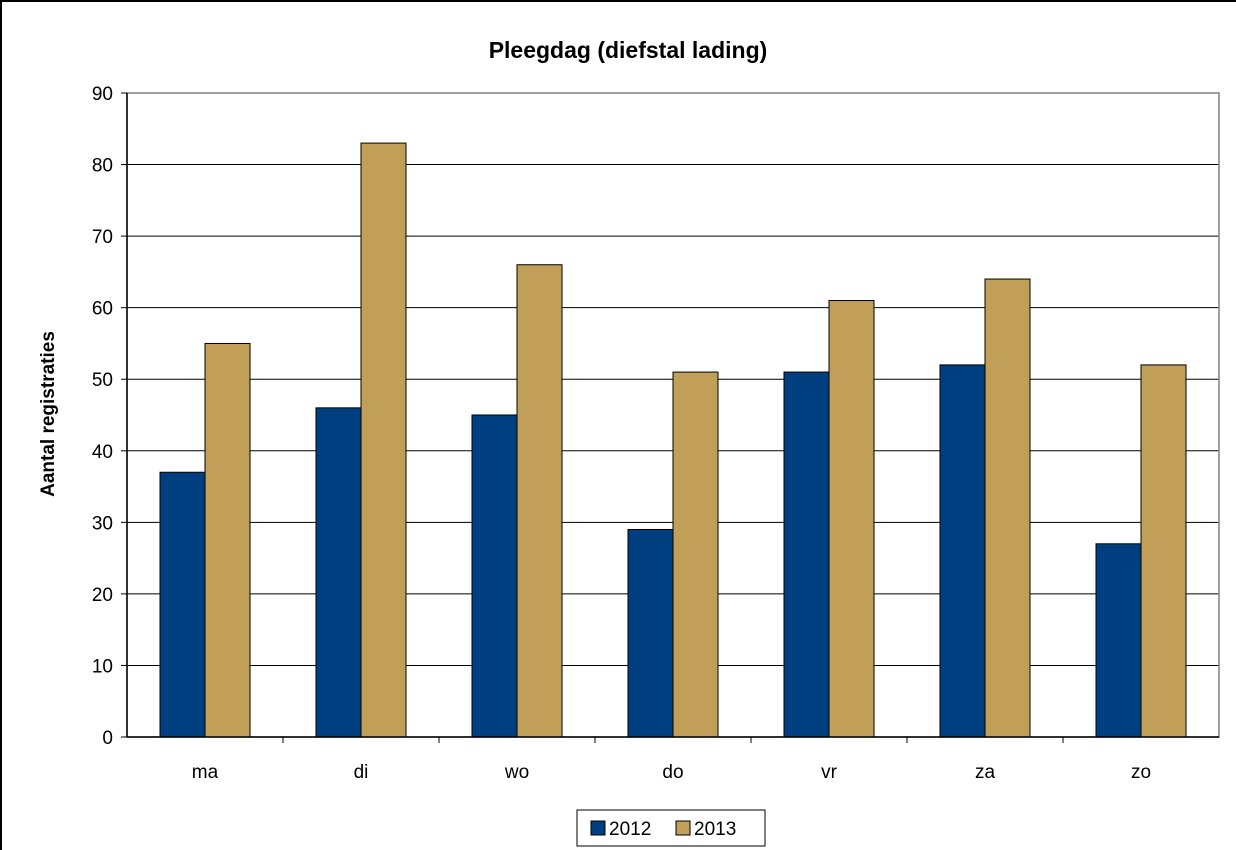 The width and height of the screenshot is (1236, 850). I want to click on bar-2013-wo, so click(539, 501).